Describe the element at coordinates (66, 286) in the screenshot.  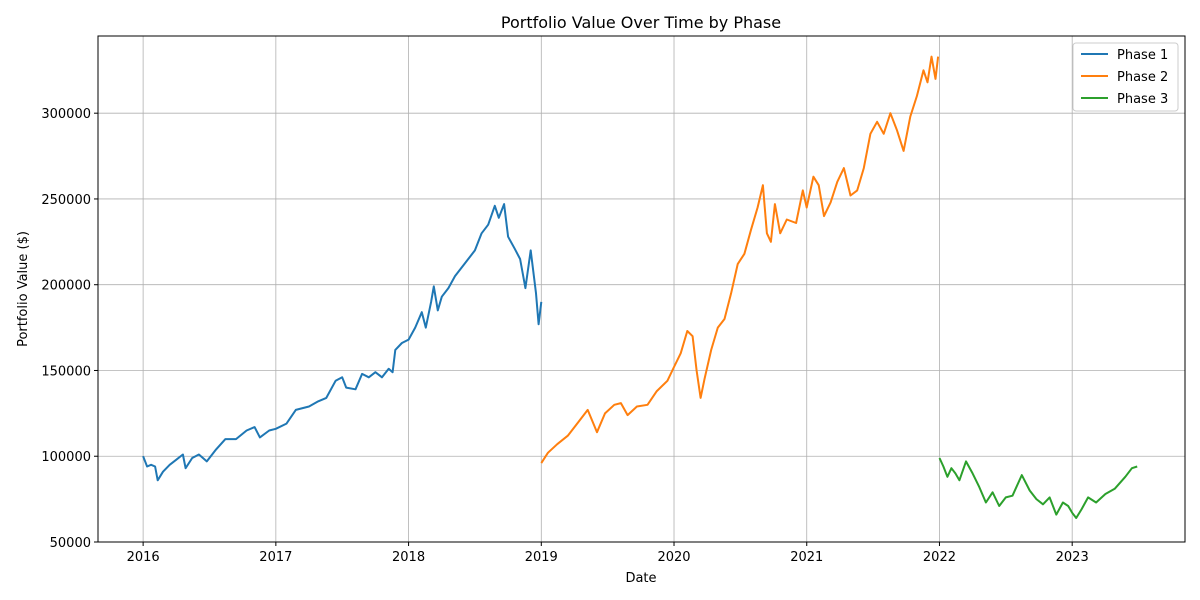
I see `y-tick-label: 200000` at that location.